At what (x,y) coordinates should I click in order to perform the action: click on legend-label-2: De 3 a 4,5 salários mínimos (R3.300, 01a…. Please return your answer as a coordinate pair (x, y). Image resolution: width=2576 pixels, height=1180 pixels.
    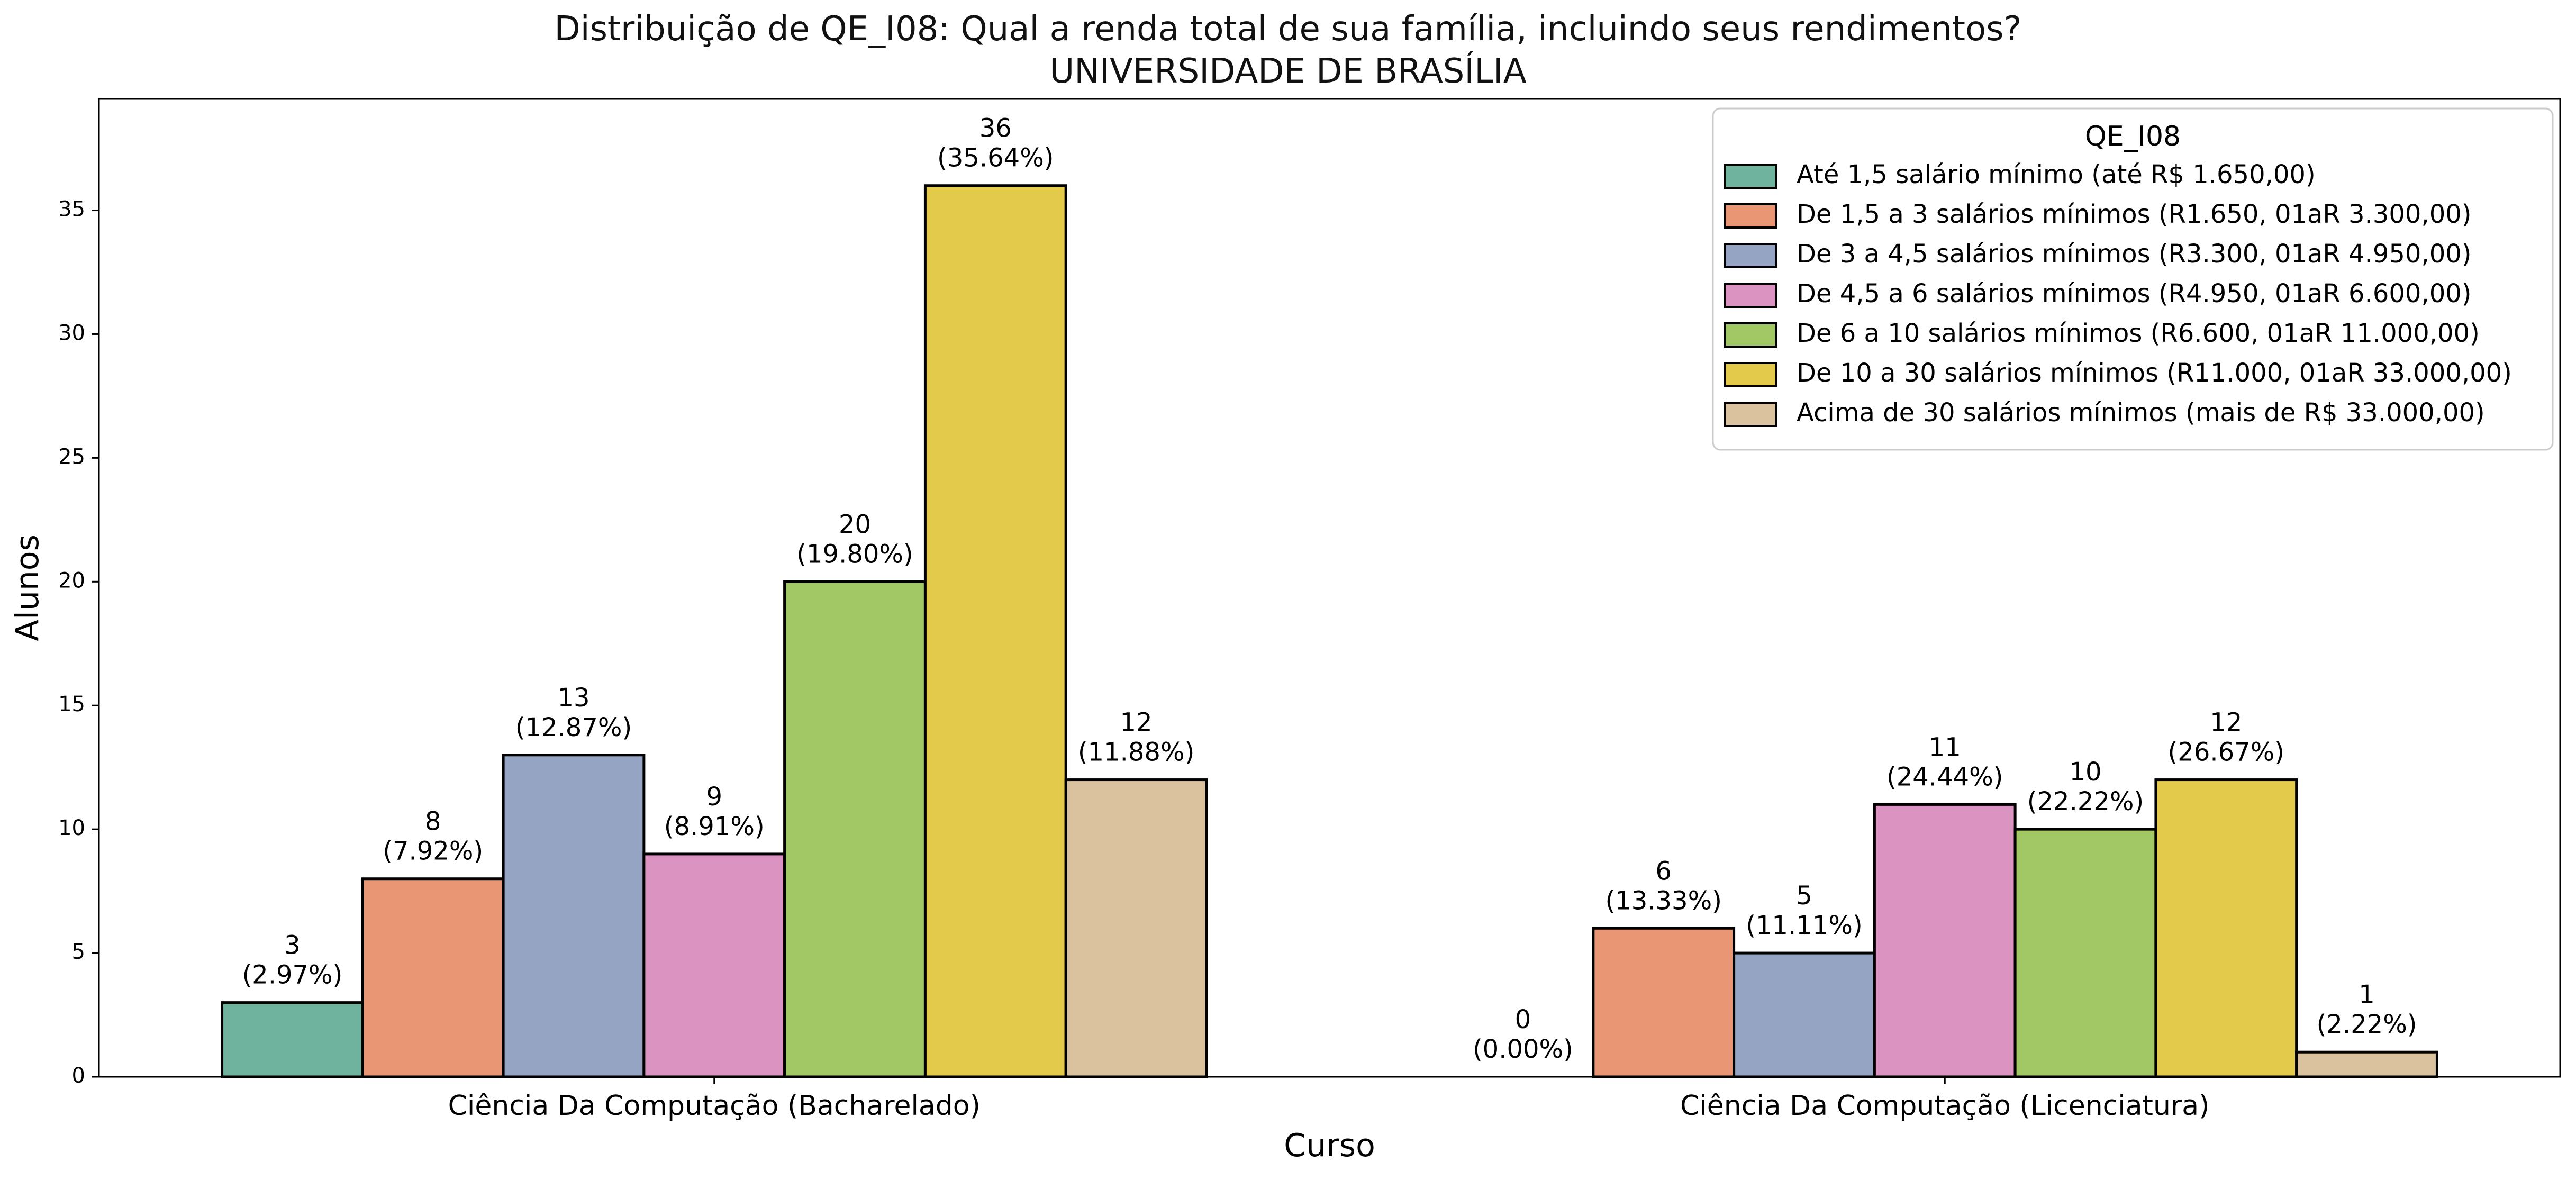
    Looking at the image, I should click on (2134, 254).